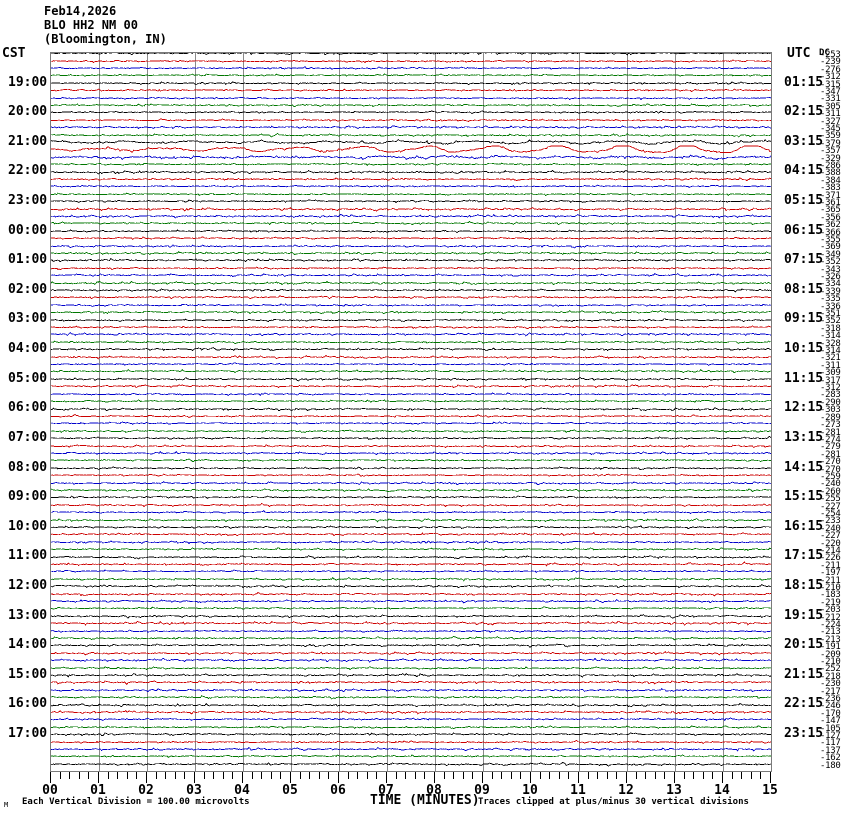 The height and width of the screenshot is (814, 850). Describe the element at coordinates (830, 706) in the screenshot. I see `dc-value: -246` at that location.